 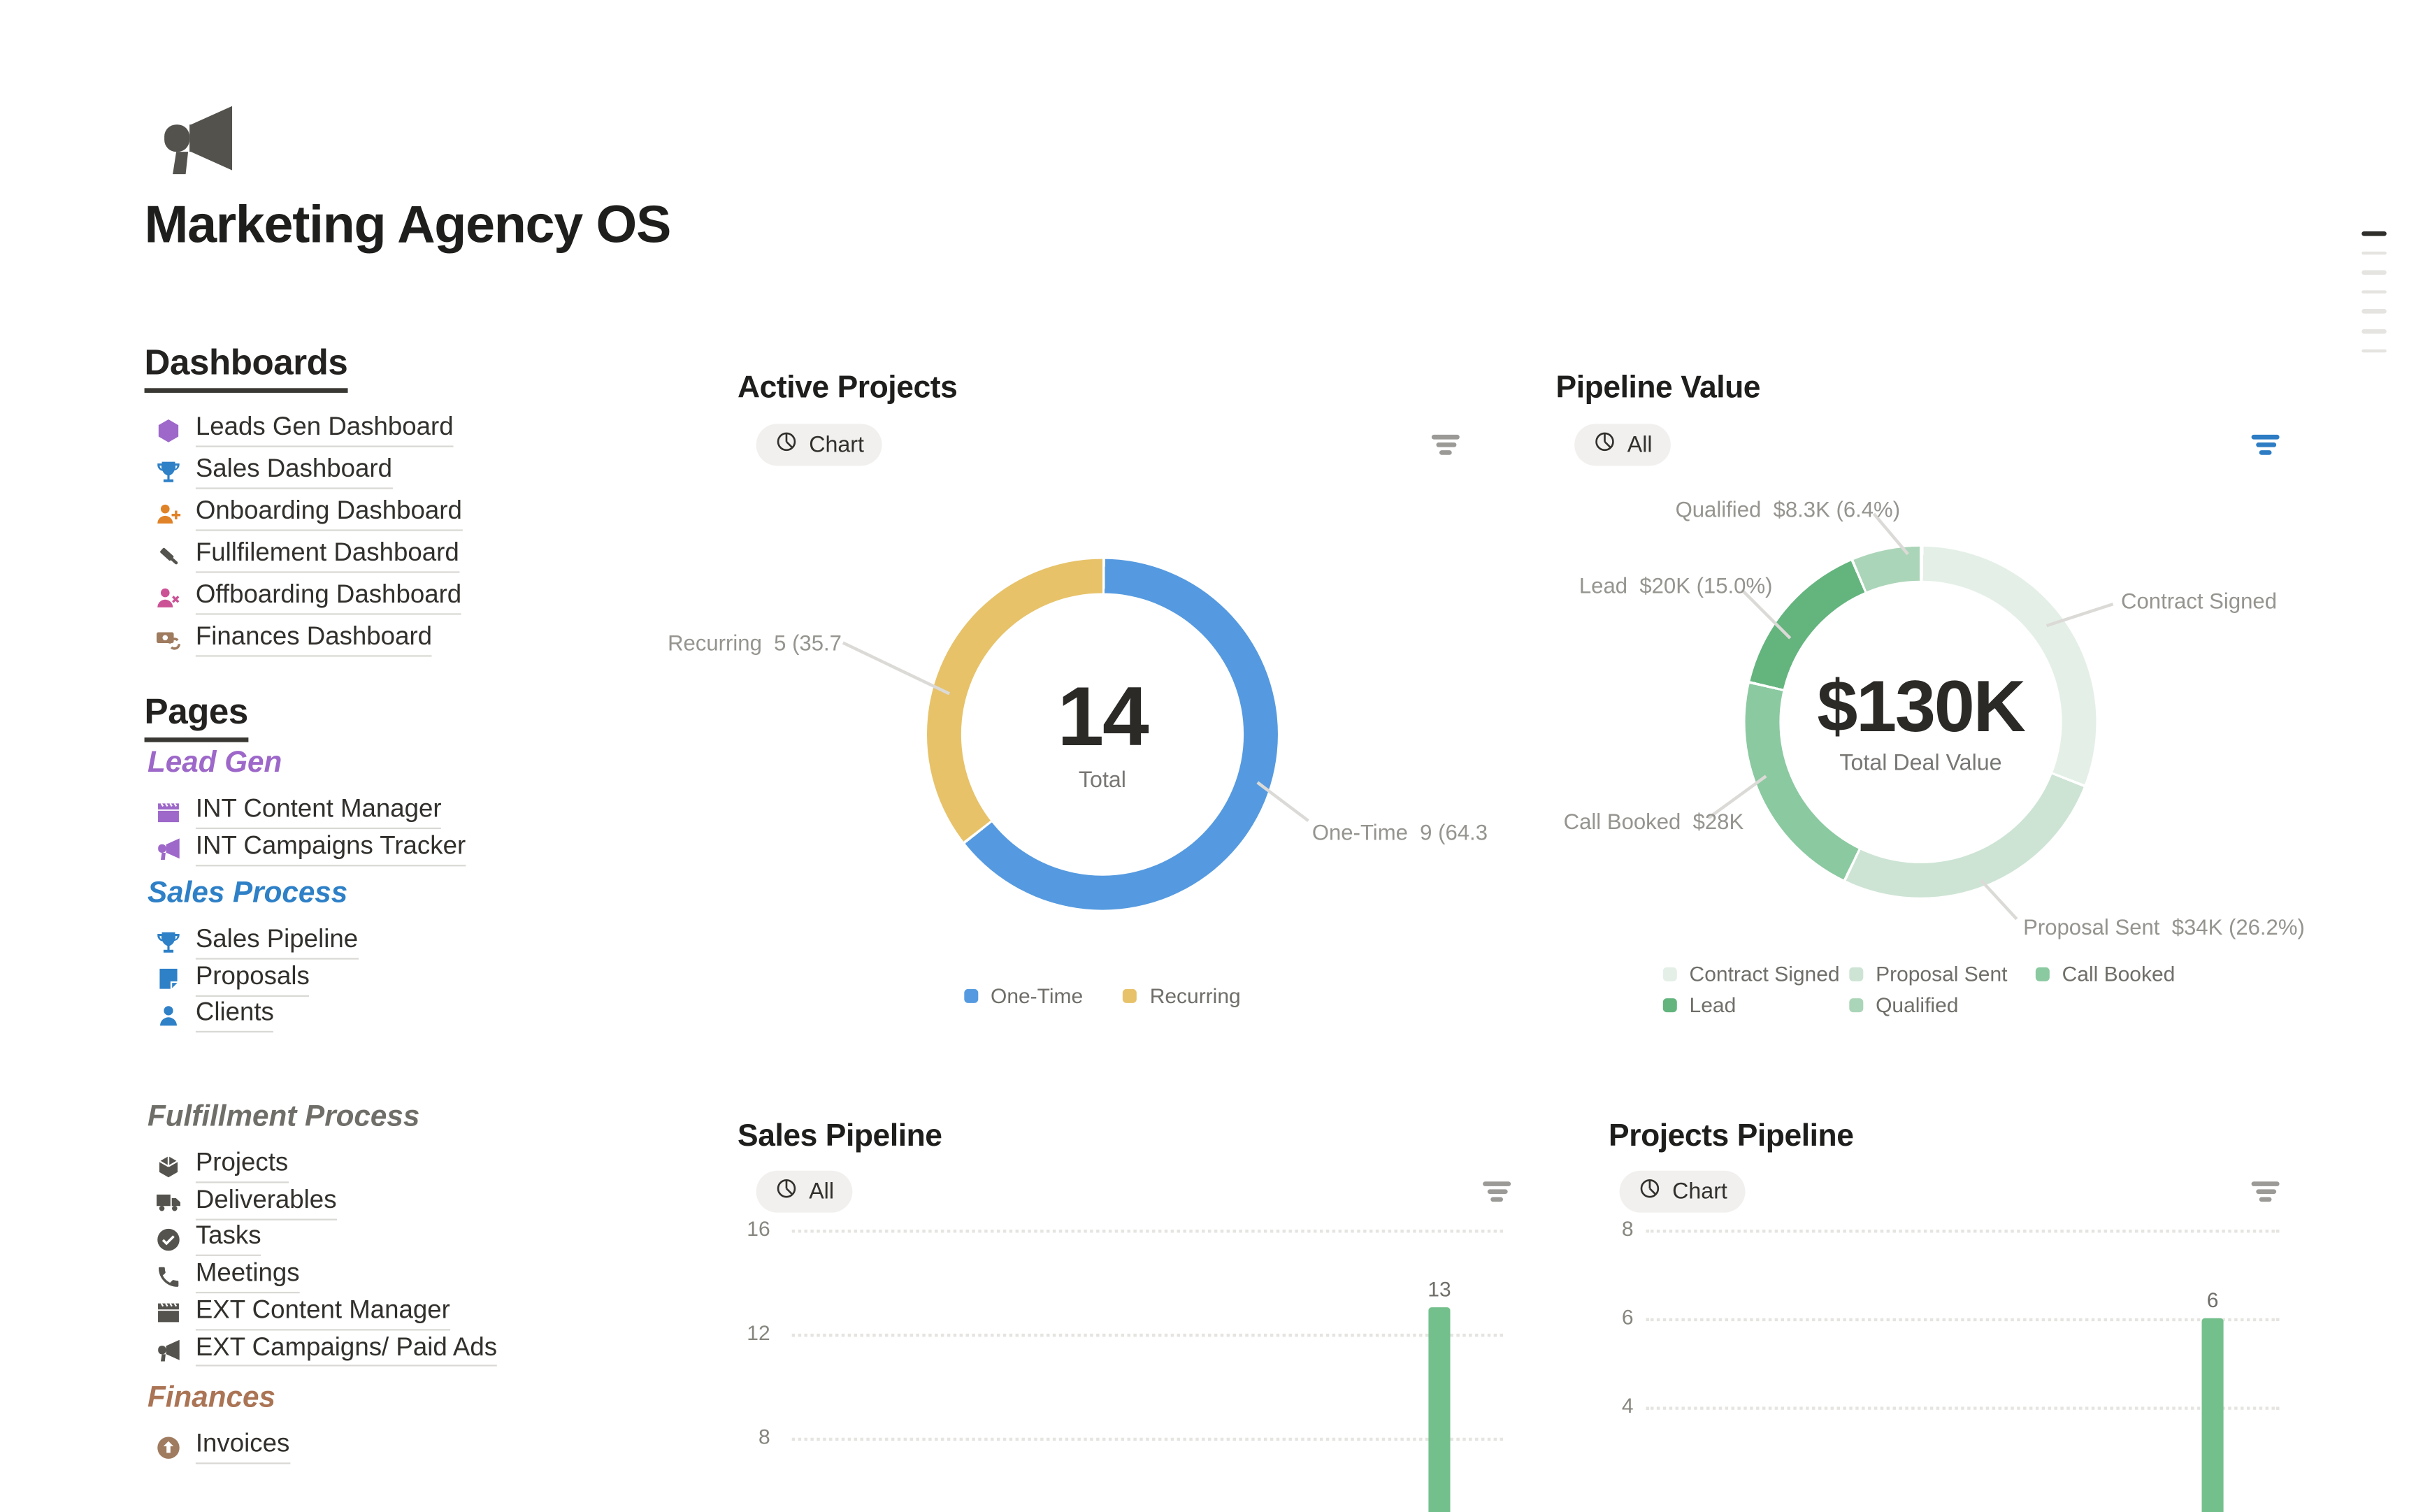 I want to click on clapperboard-icon, so click(x=168, y=812).